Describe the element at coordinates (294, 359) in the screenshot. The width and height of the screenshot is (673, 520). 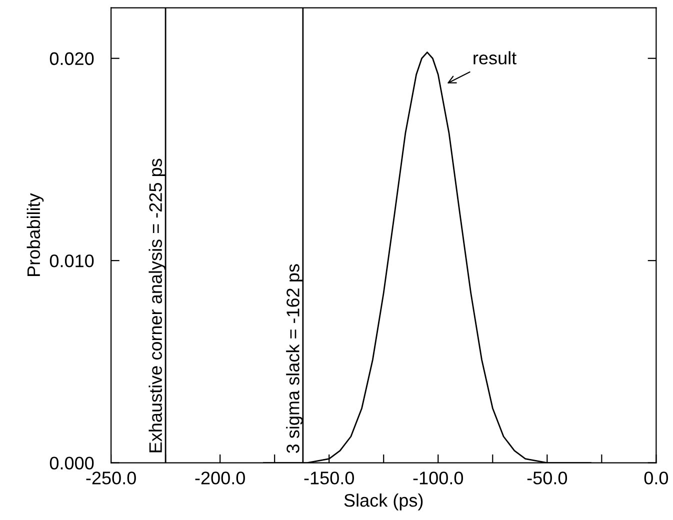
I see `ref-line-label: 3 sigma slack = -162 ps` at that location.